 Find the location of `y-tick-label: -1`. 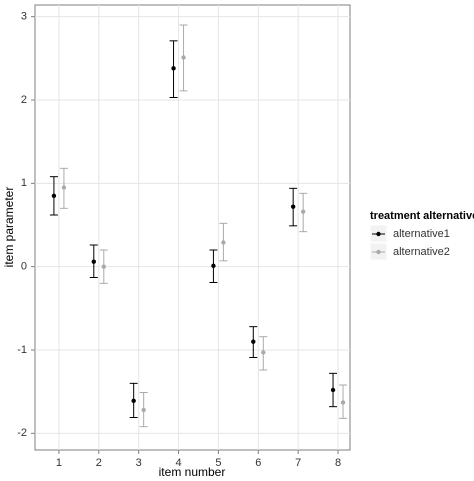

y-tick-label: -1 is located at coordinates (22, 350).